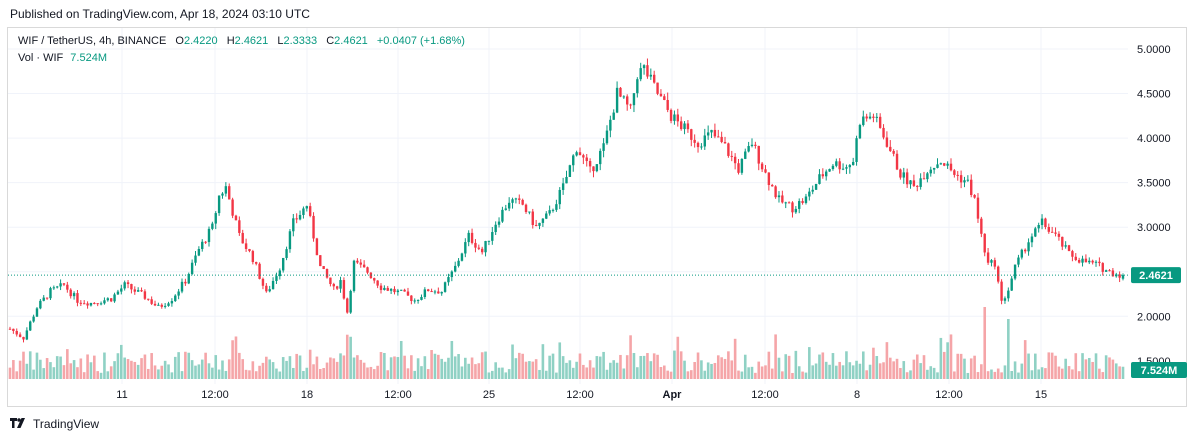  What do you see at coordinates (581, 395) in the screenshot?
I see `x-axis: 11 12:00 18 12:00 25 12:00 Apr 12:00 8 12:00 15` at bounding box center [581, 395].